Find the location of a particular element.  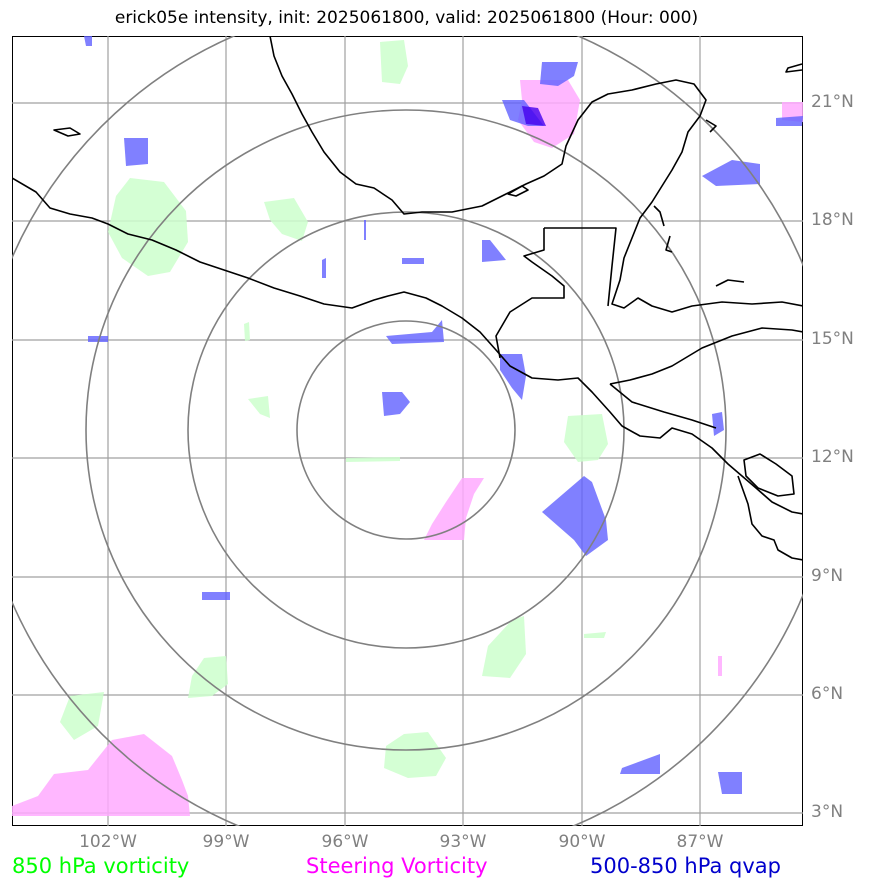

lat-label-18: 18°N is located at coordinates (832, 220).